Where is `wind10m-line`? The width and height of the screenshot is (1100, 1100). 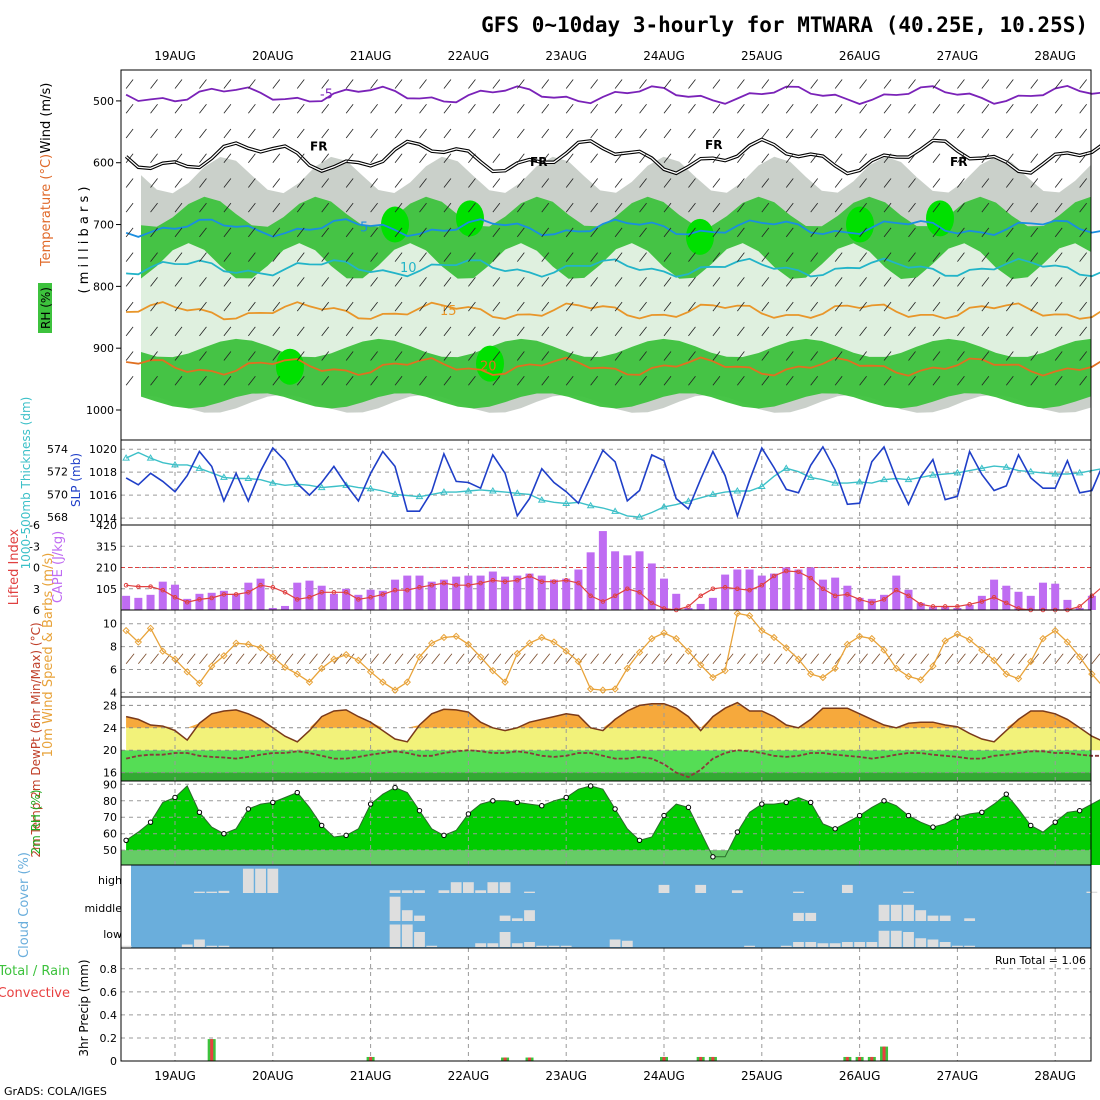
wind10m-line is located at coordinates (612, 651).